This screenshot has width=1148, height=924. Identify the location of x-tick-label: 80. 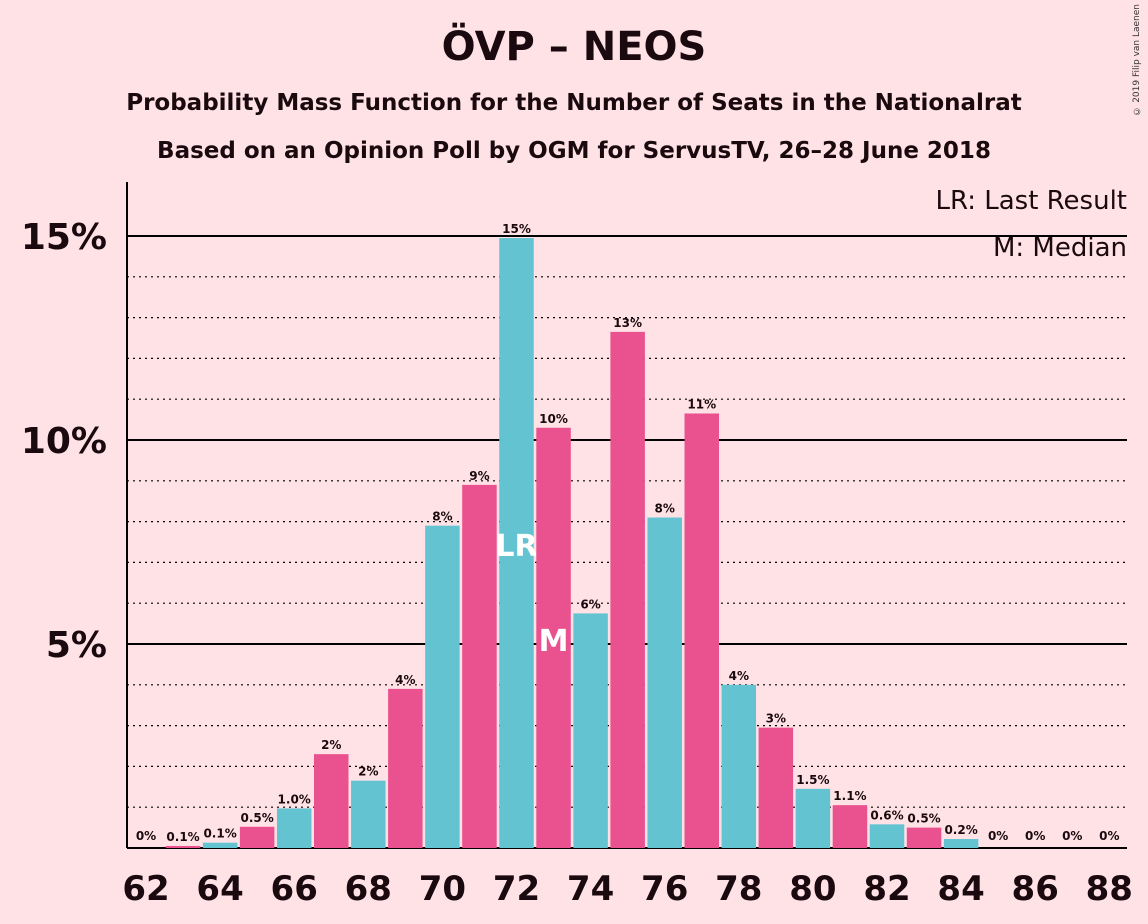
(812, 889).